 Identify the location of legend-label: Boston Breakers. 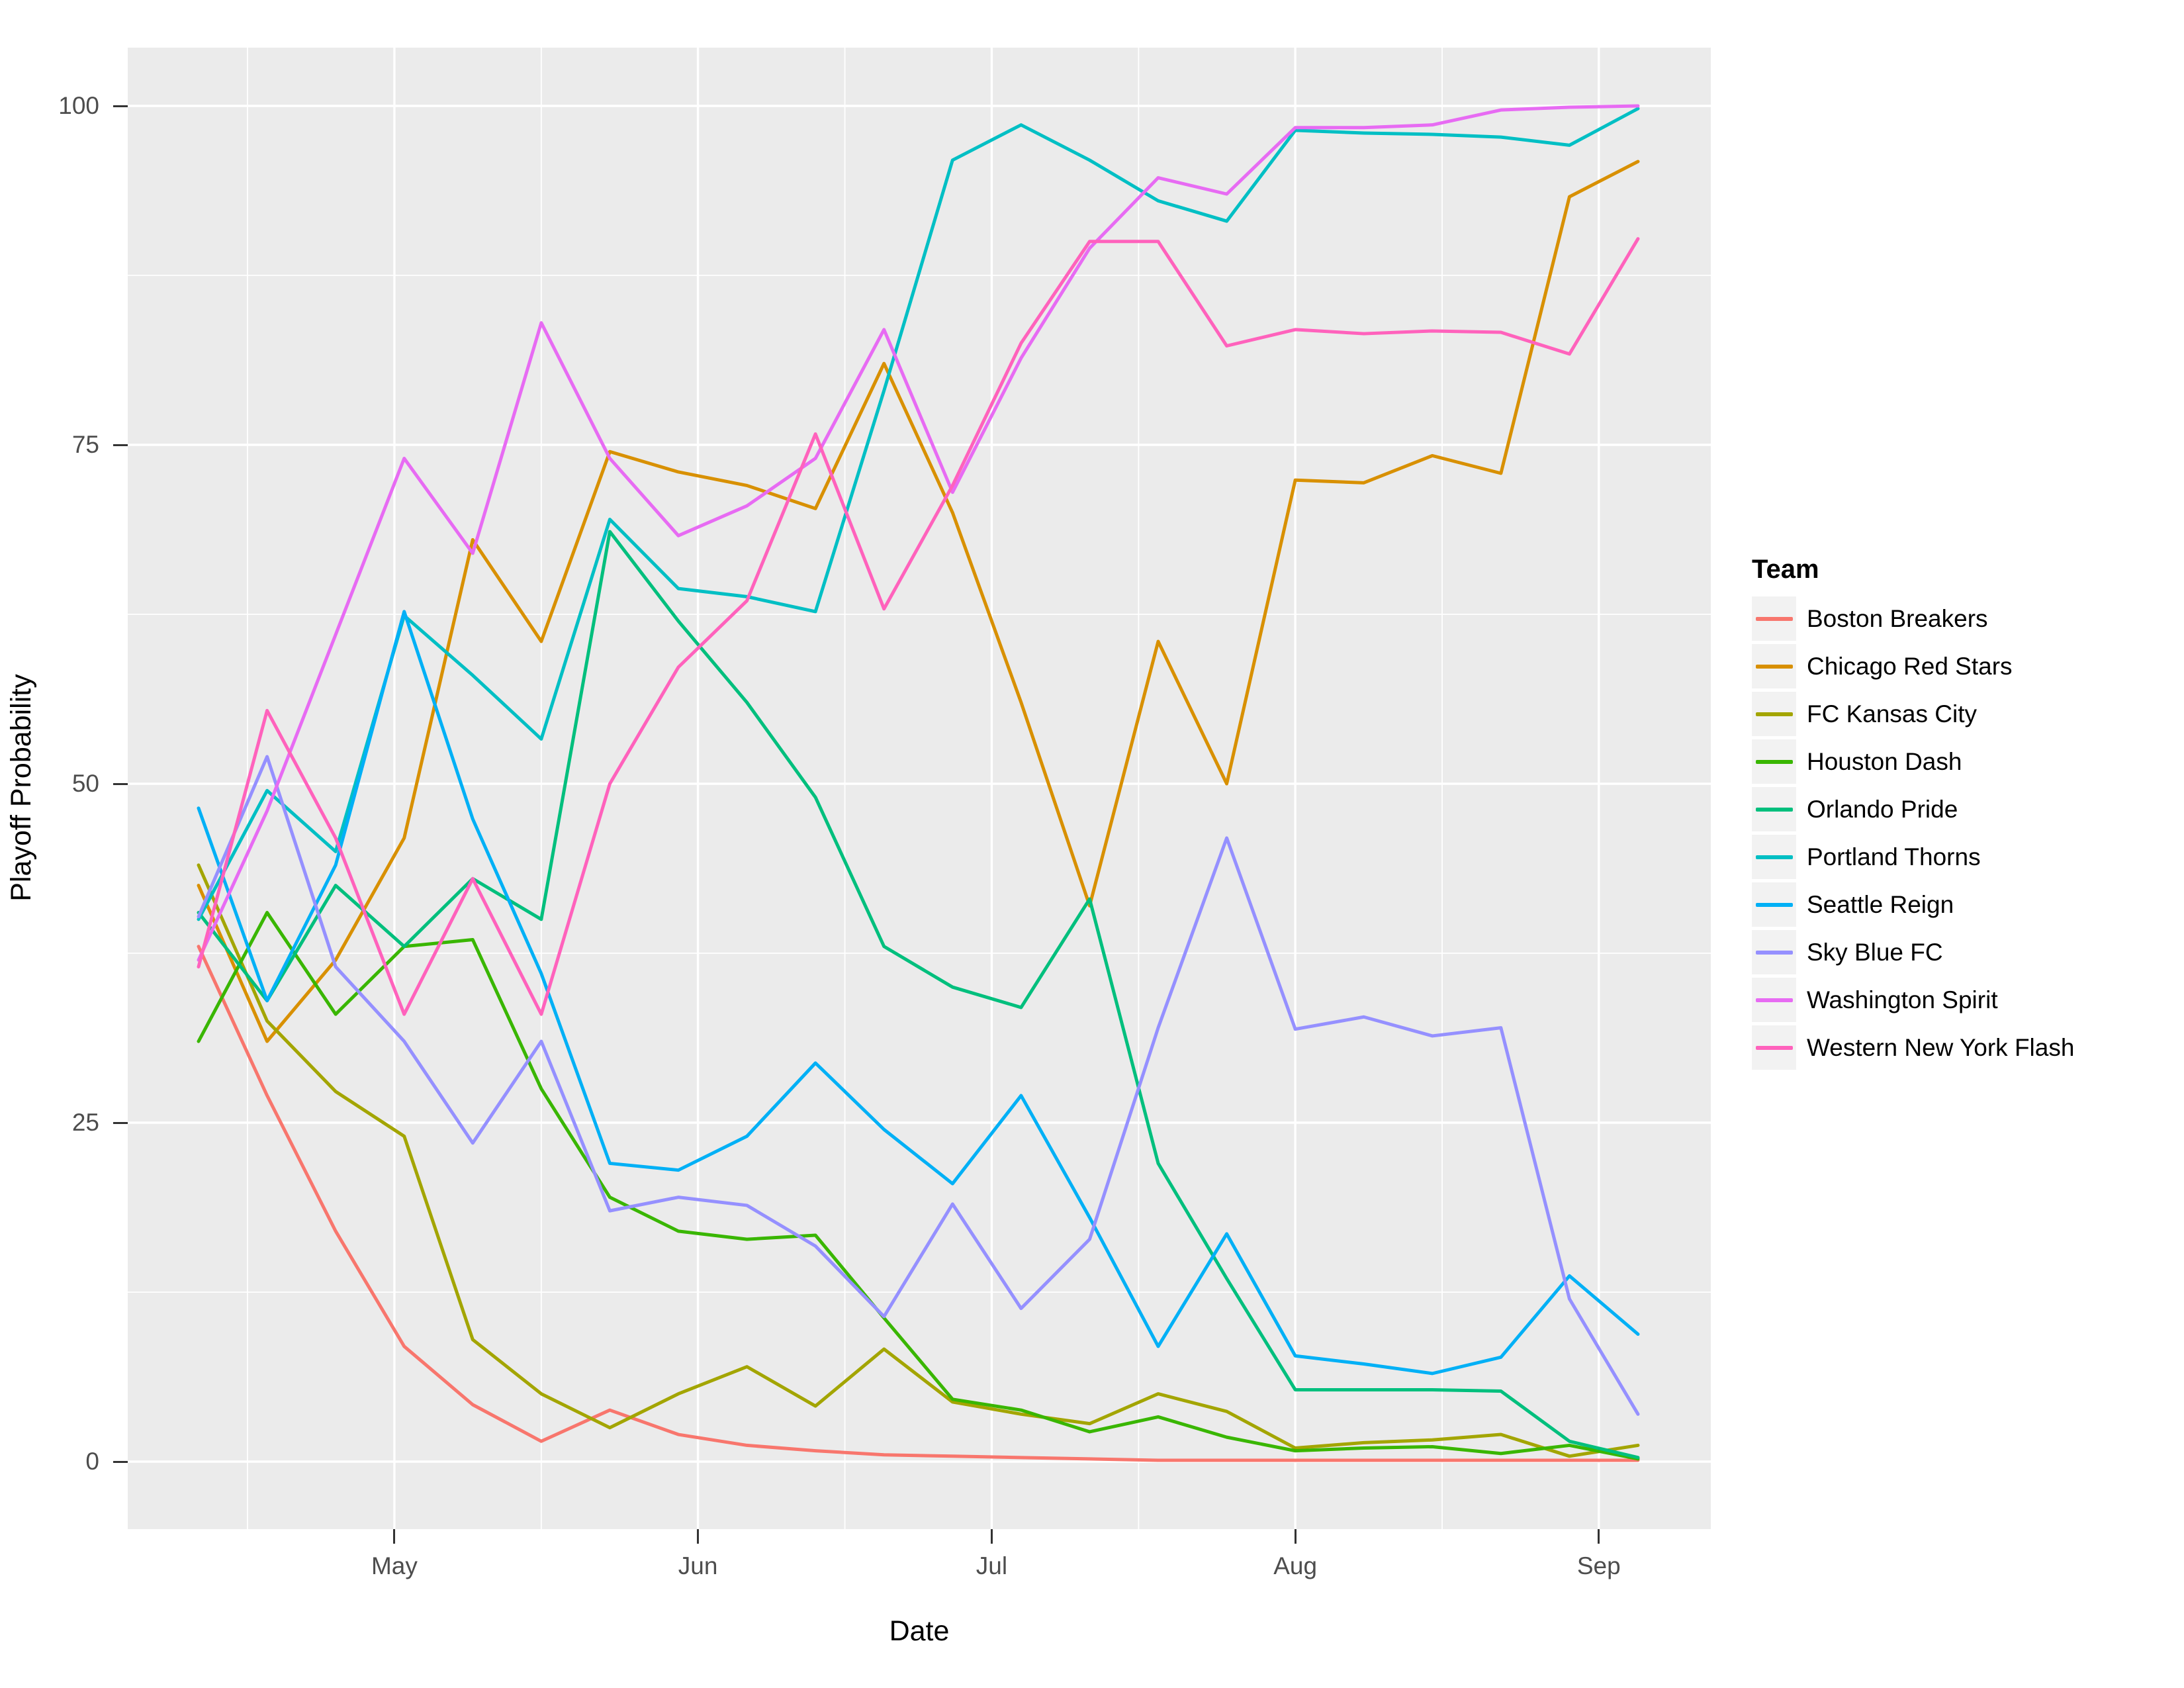
(1897, 618).